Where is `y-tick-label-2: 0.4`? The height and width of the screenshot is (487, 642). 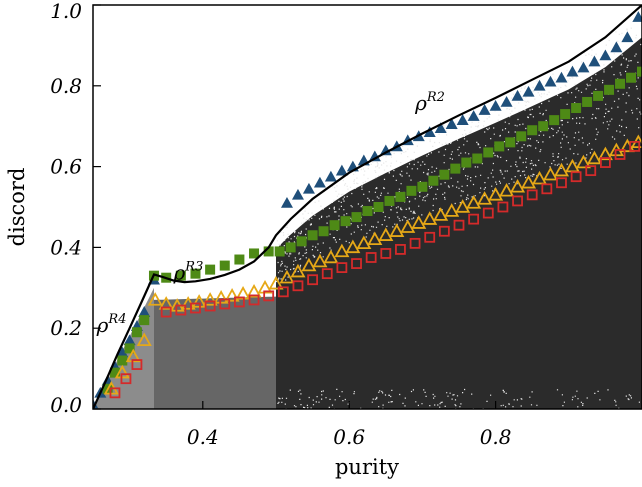
y-tick-label-2: 0.4 is located at coordinates (66, 247).